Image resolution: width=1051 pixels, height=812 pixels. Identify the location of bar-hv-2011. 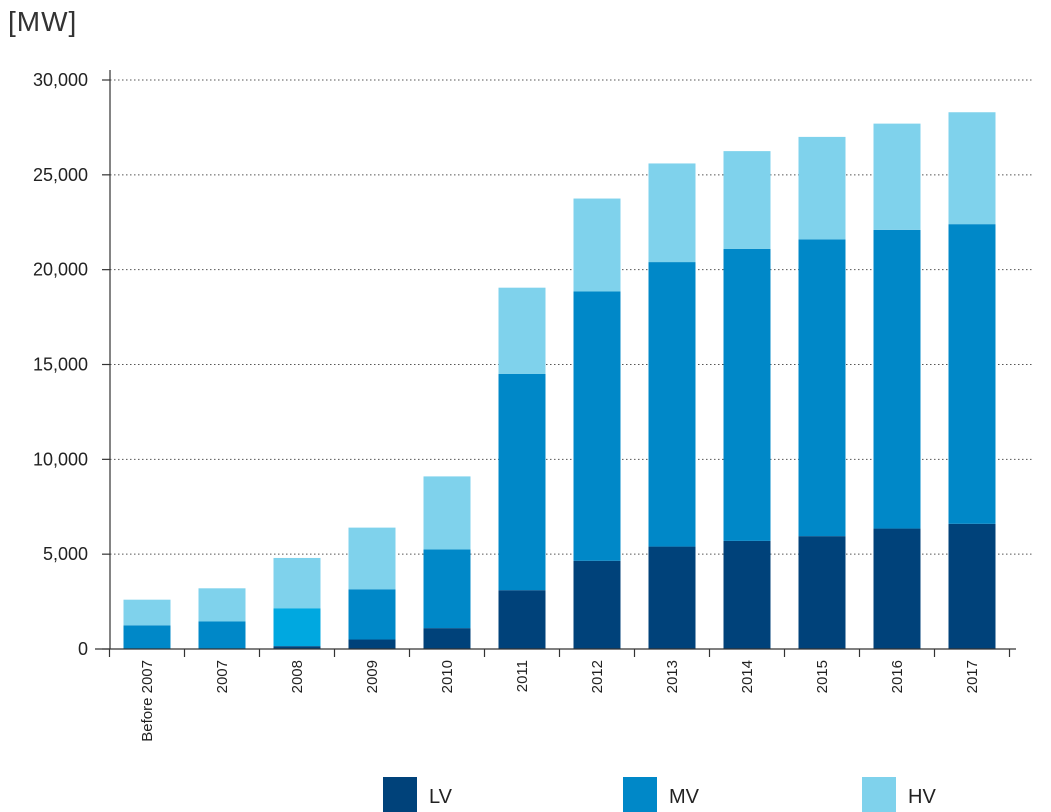
(522, 330).